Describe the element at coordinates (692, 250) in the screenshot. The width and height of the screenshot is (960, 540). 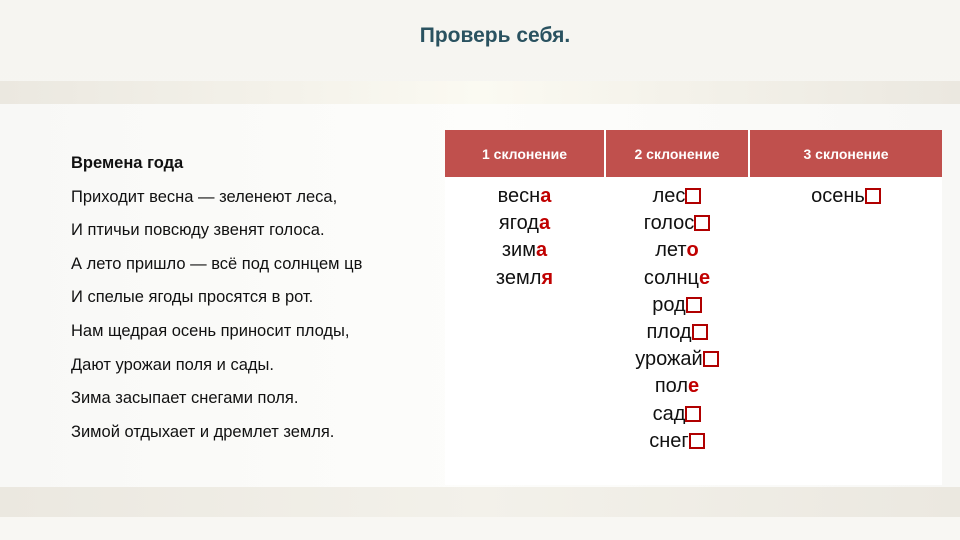
I see `word-ending: о` at that location.